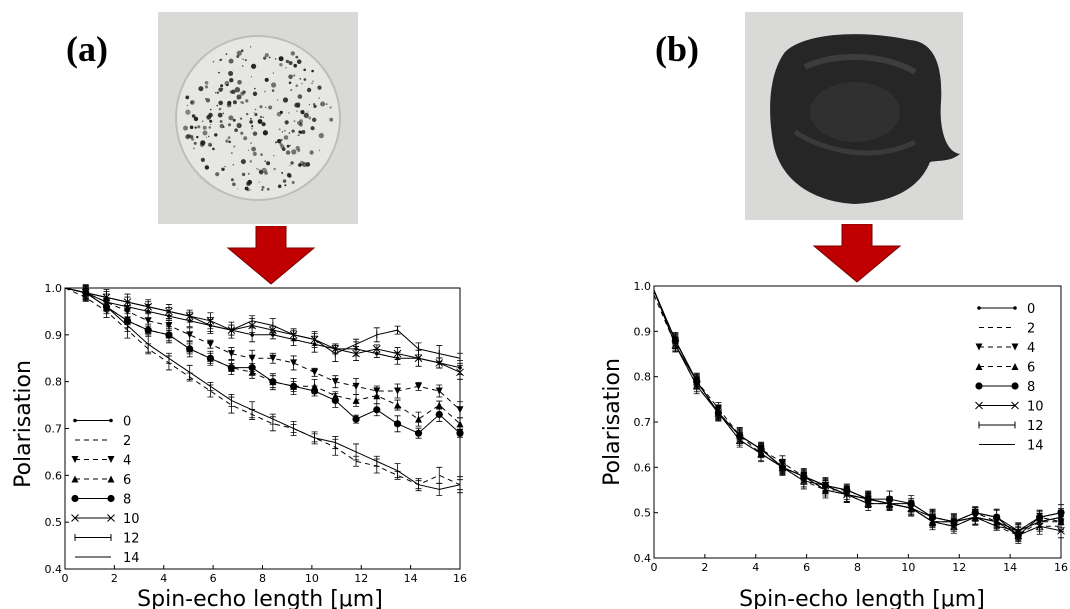 The height and width of the screenshot is (609, 1070). I want to click on legend-label-14: 14, so click(1035, 446).